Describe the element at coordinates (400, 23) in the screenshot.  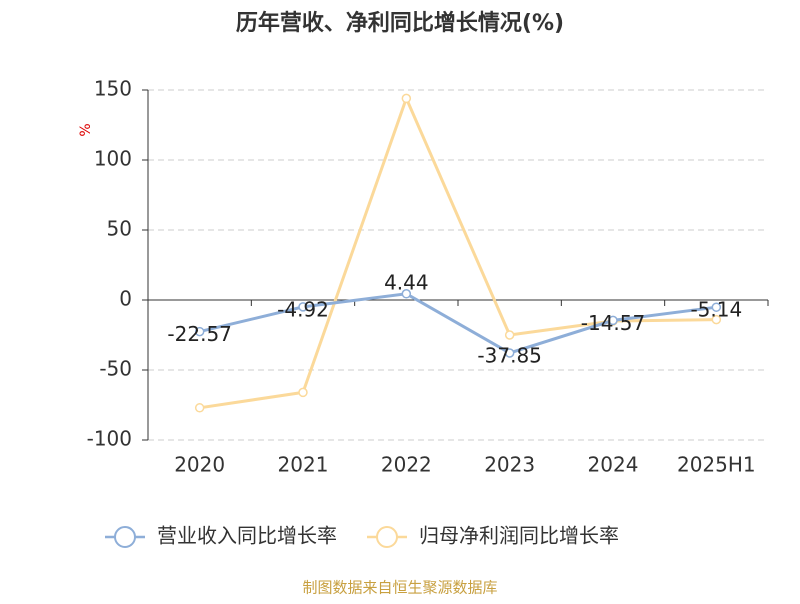
I see `chart-title: 历年营收、净利同比增长情况(%)` at that location.